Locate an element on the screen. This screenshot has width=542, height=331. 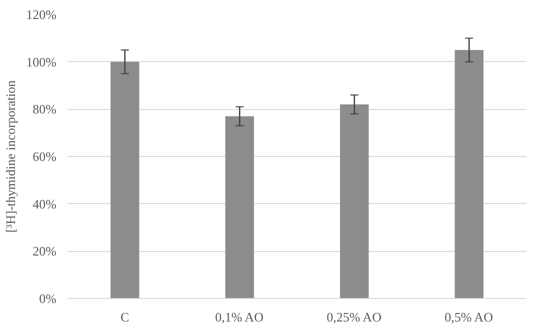
y-tick-label: 40% is located at coordinates (44, 204).